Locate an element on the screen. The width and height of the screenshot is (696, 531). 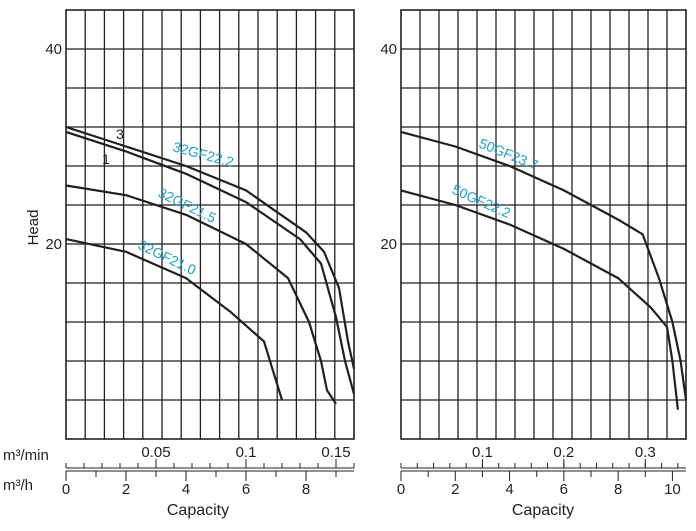
x-tick-label-primary: 0.3 is located at coordinates (645, 452).